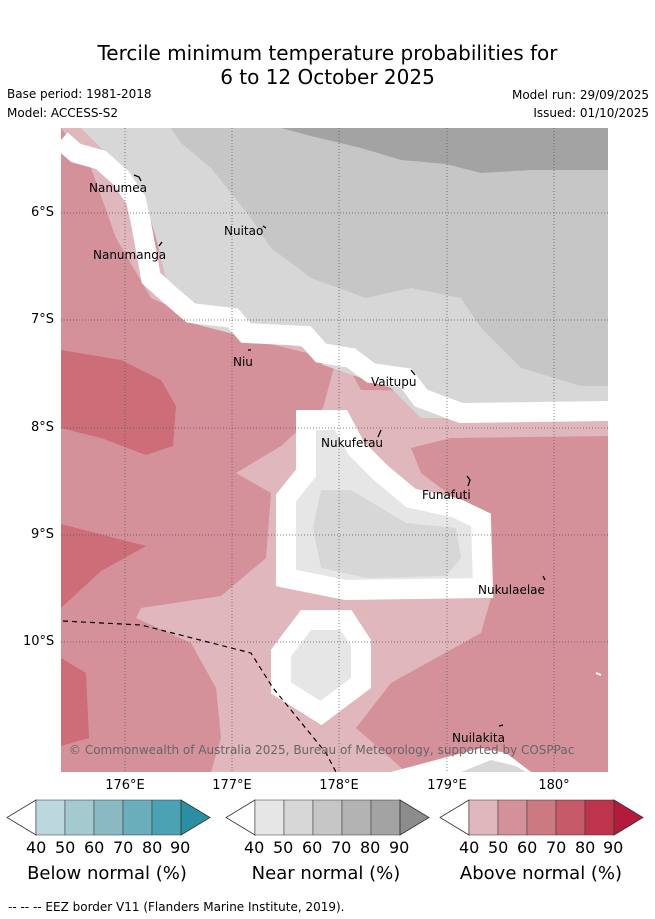 The image size is (655, 919). Describe the element at coordinates (152, 847) in the screenshot. I see `below-tick-80: 80` at that location.